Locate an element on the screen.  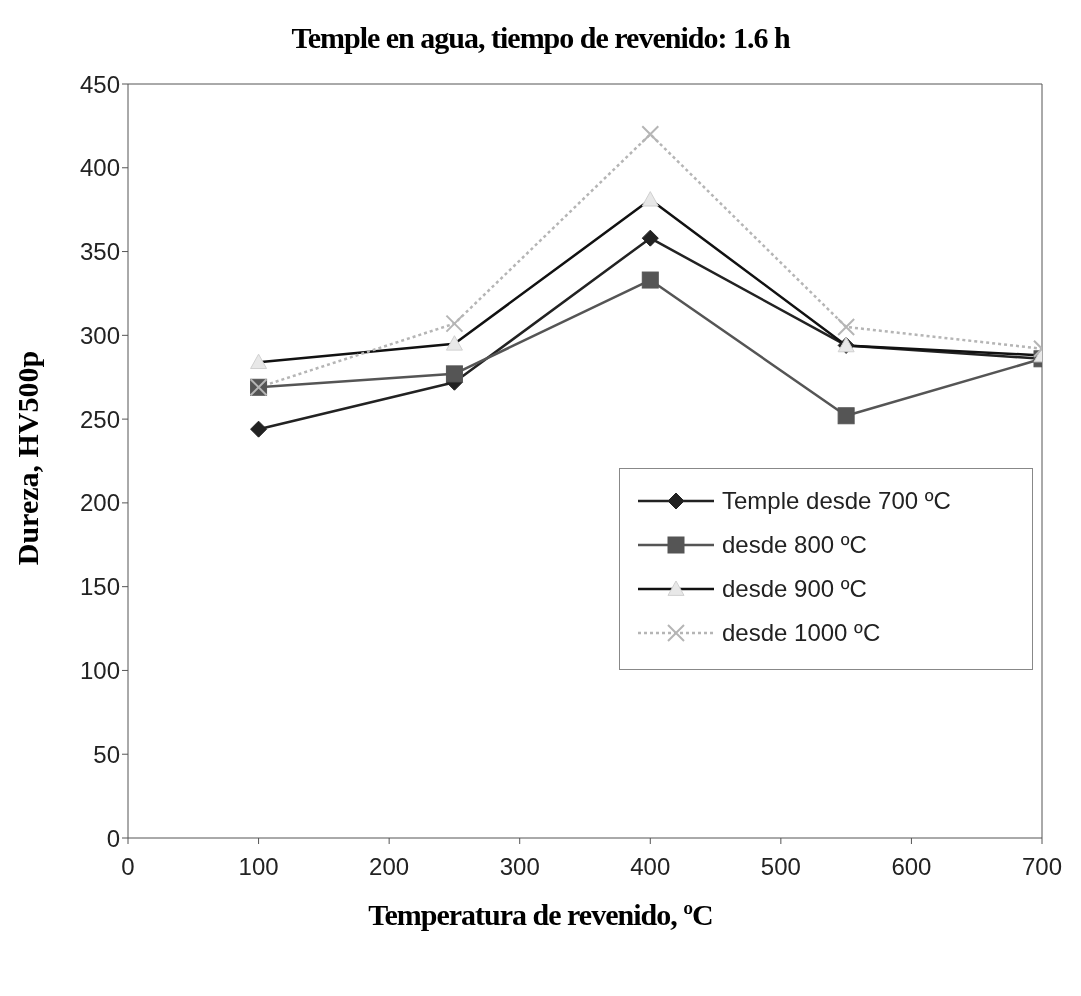
y-tick-label: 350 is located at coordinates (99, 252).